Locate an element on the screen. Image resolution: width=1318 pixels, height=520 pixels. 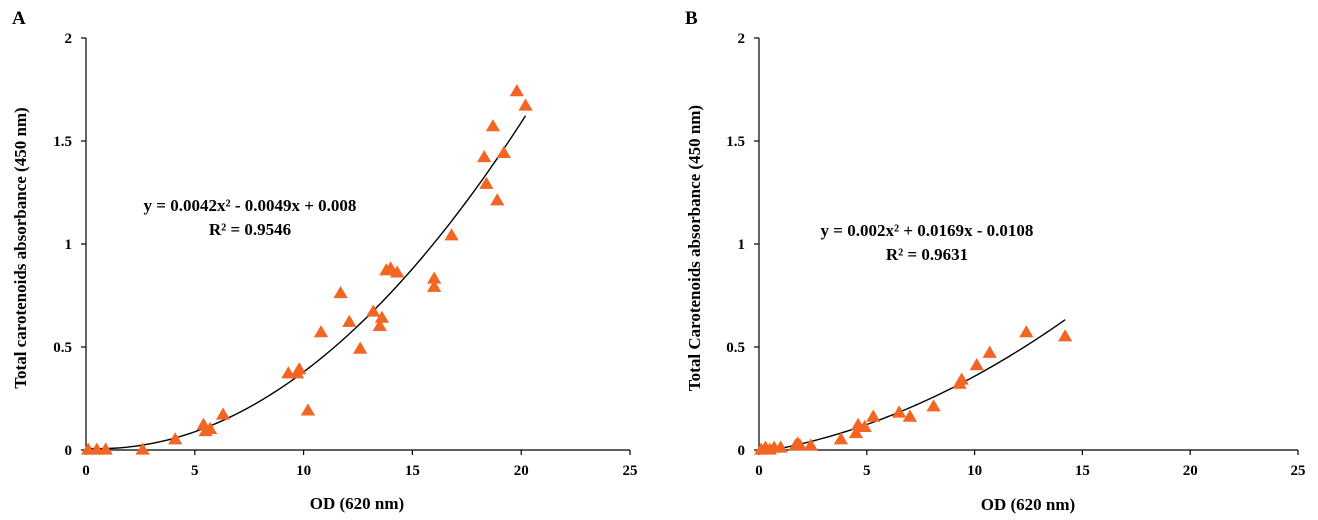
trendline-r-squared-b: R² = 0.9631 is located at coordinates (927, 254).